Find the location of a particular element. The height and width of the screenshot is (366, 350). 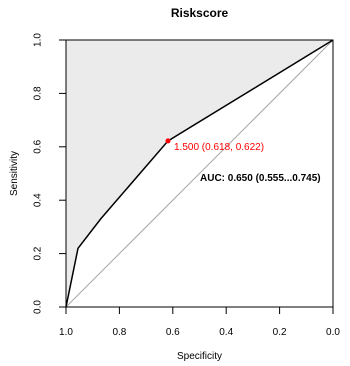

y-tick-label: 0.4 is located at coordinates (38, 200).